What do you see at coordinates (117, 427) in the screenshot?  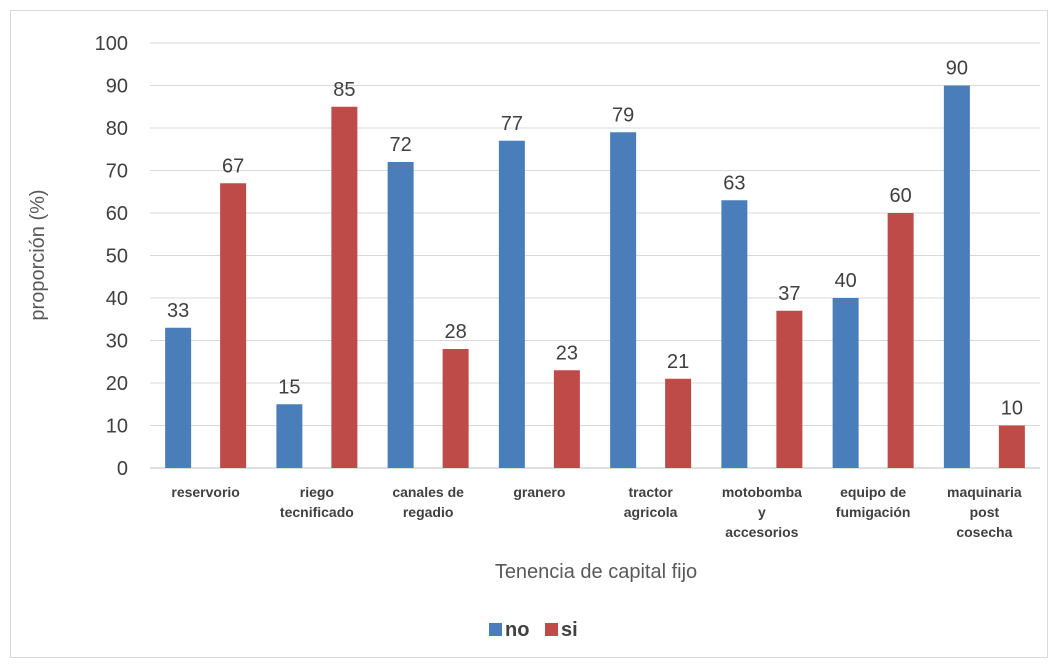 I see `y-tick-label: 10` at bounding box center [117, 427].